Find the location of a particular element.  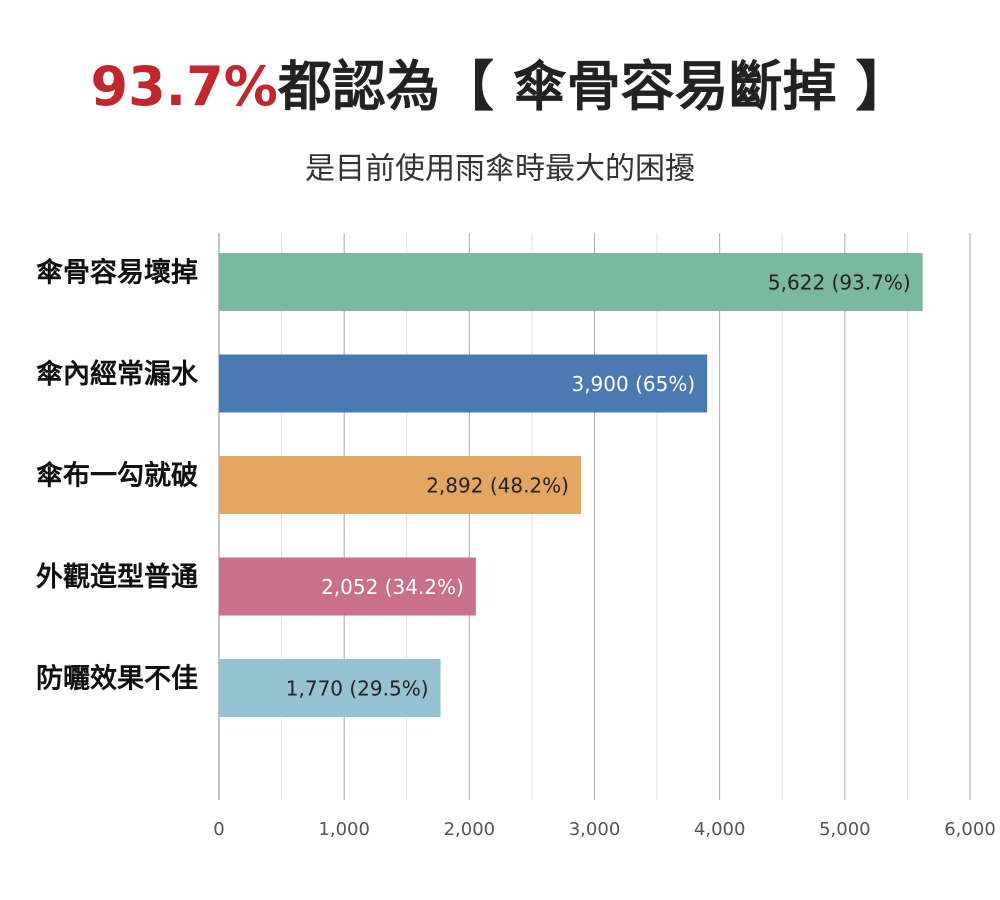

category-label: 傘骨容易壞掉 is located at coordinates (117, 273).